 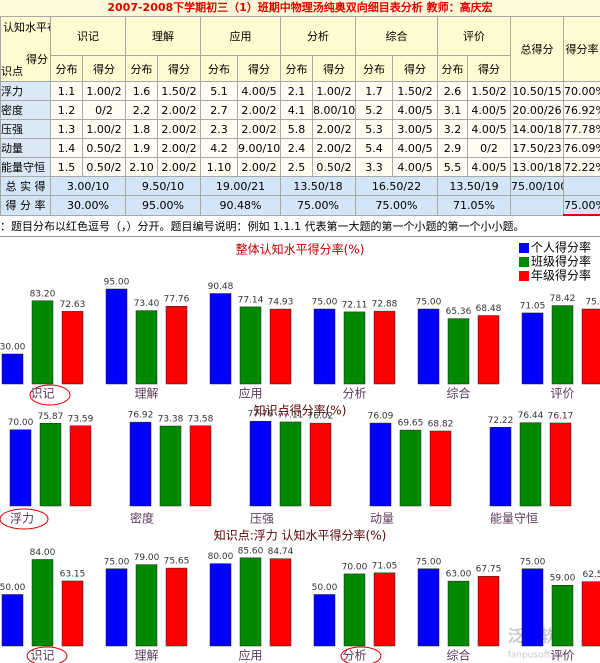 I want to click on level-header: 评价, so click(x=474, y=36).